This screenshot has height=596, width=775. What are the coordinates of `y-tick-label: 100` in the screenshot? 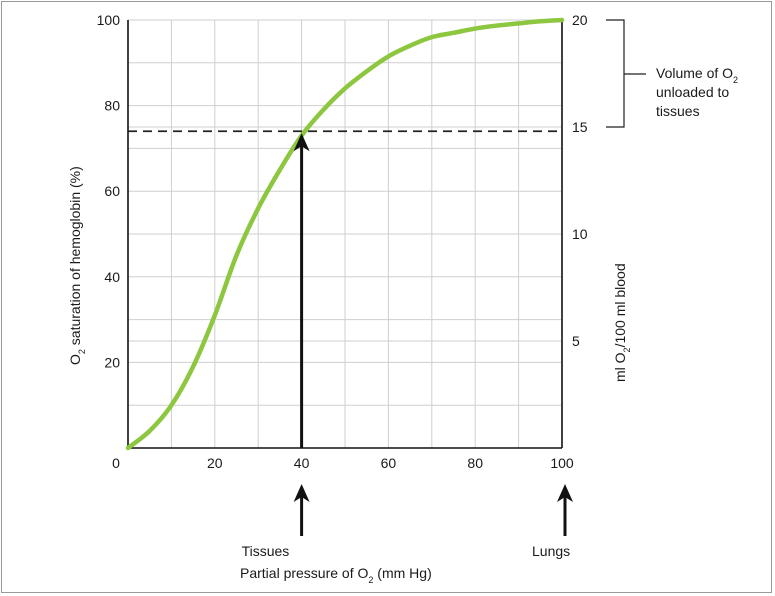 It's located at (109, 20).